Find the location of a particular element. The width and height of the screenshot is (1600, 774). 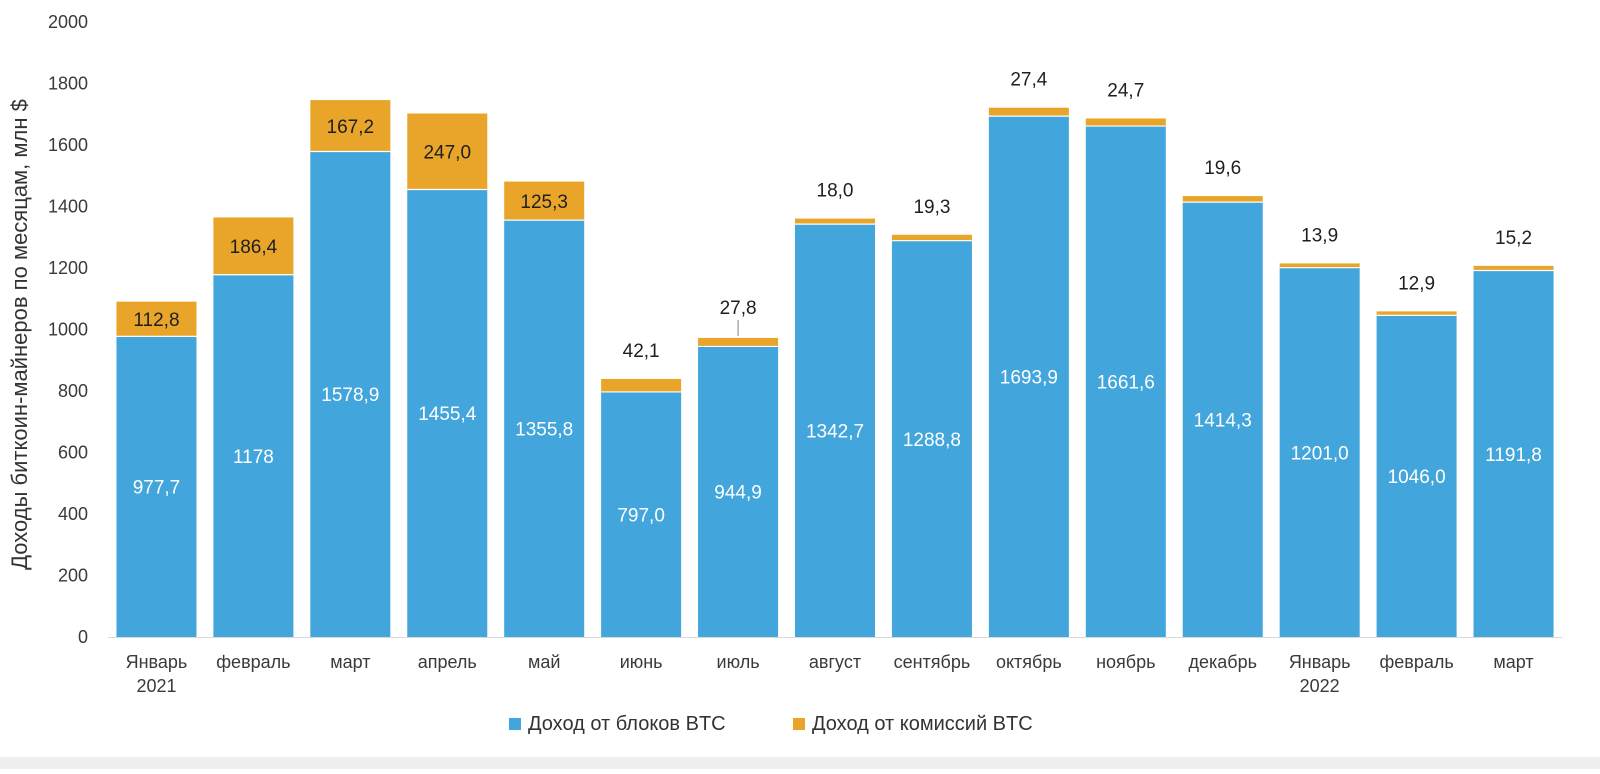

y-tick-label: 0 is located at coordinates (83, 637).